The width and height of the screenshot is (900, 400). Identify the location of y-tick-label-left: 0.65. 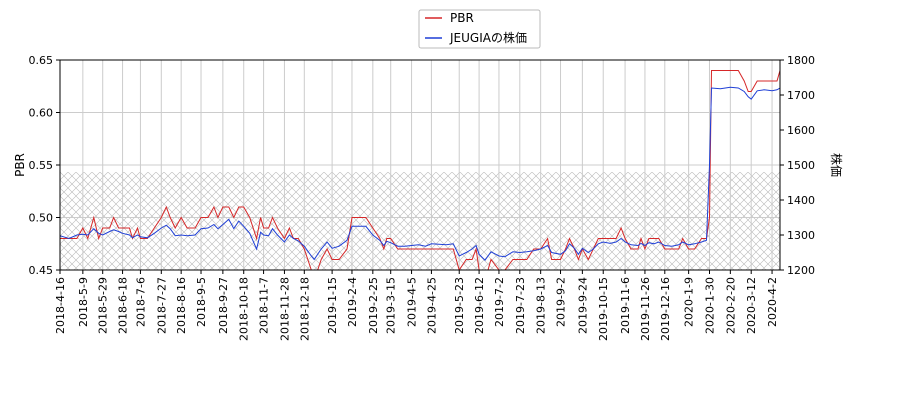
(41, 60).